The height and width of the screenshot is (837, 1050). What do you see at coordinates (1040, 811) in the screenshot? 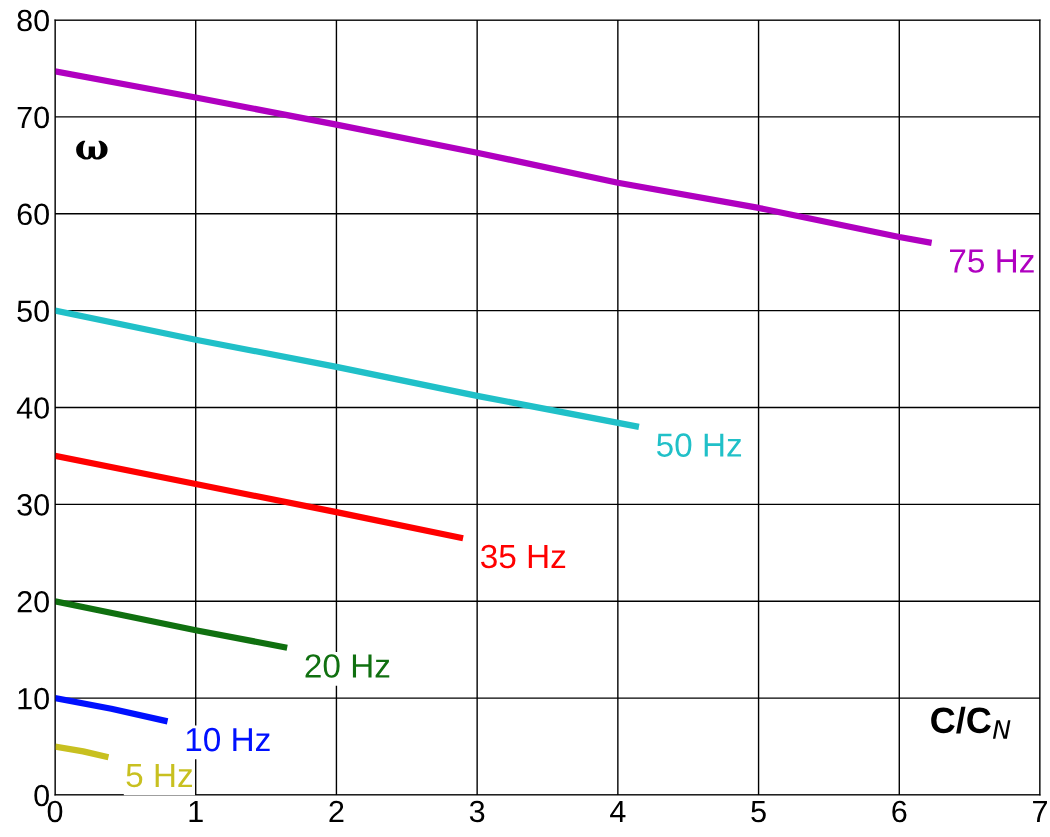
I see `x-tick-label: 7` at bounding box center [1040, 811].